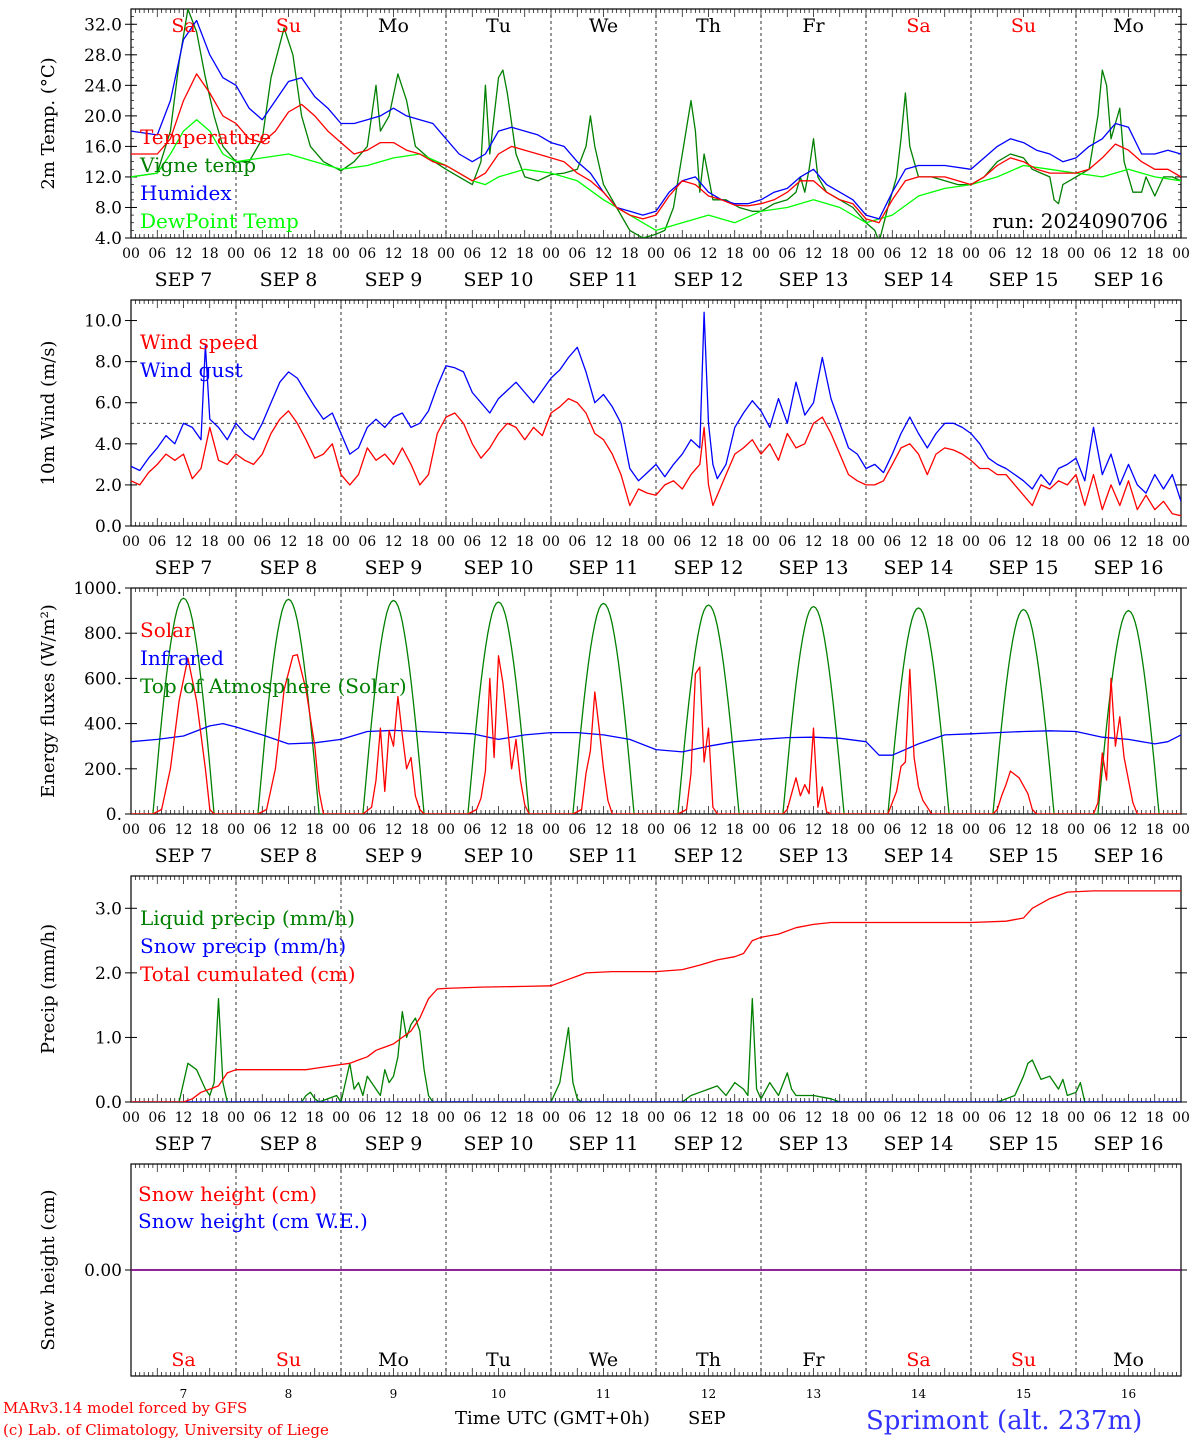 The image size is (1194, 1440). Describe the element at coordinates (103, 178) in the screenshot. I see `y-tick-label: 12.0` at that location.